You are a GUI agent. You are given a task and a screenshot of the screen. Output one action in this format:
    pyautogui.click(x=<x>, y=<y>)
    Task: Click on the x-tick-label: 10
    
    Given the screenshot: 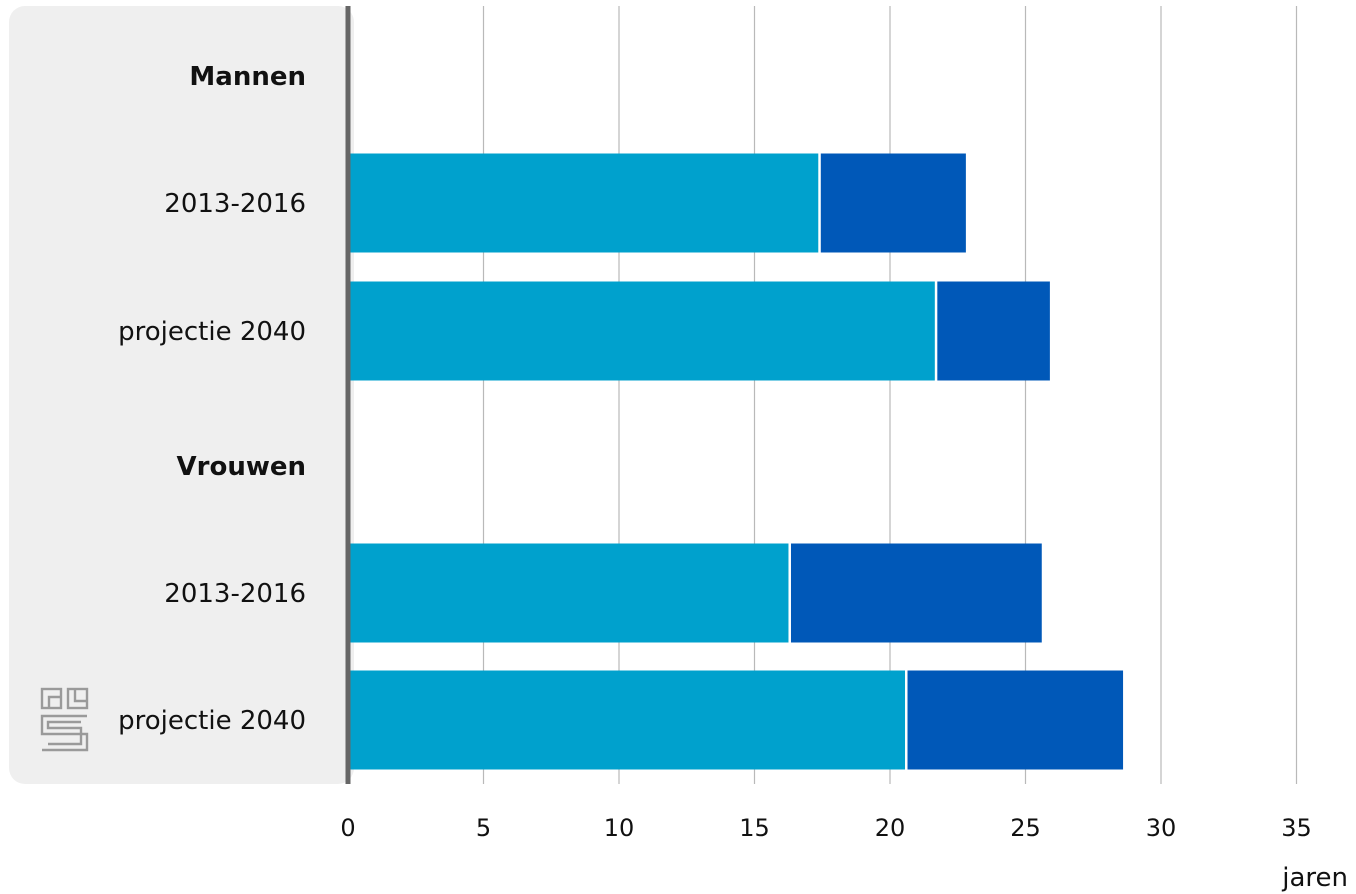 What is the action you would take?
    pyautogui.click(x=619, y=828)
    